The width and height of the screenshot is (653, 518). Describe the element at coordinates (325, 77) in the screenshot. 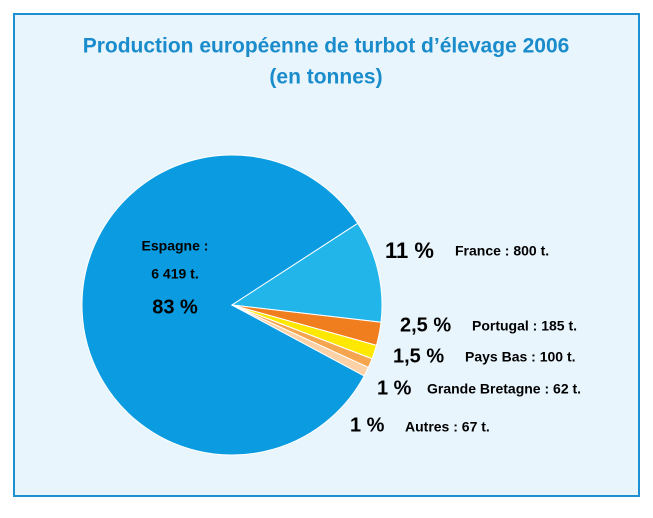

I see `chart-subtitle: (en tonnes)` at that location.